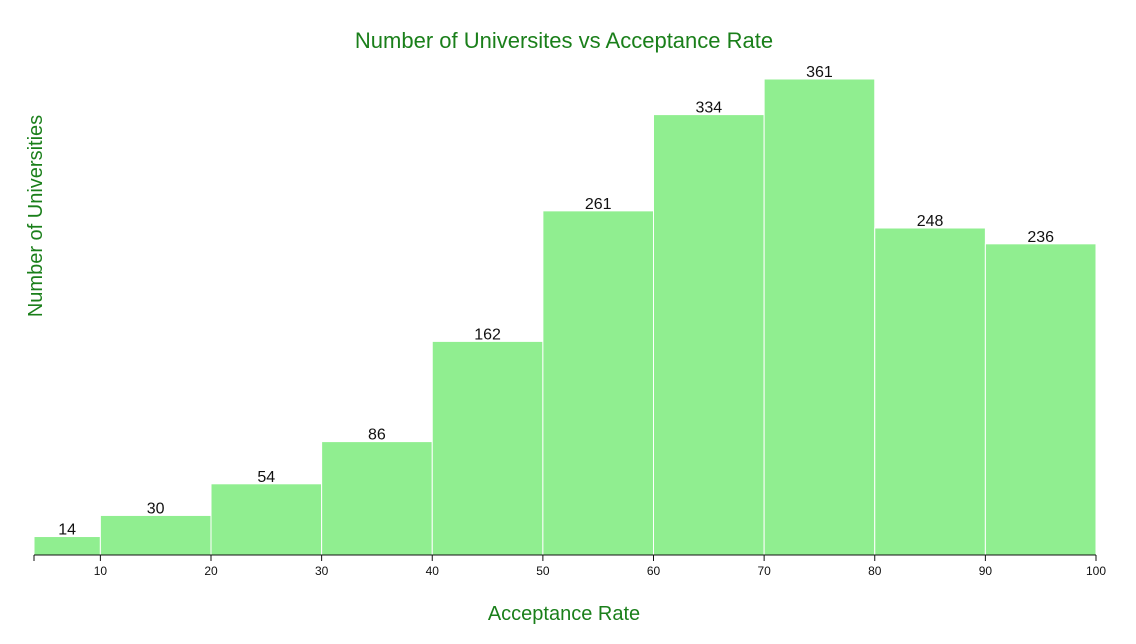 This screenshot has height=644, width=1136. What do you see at coordinates (543, 571) in the screenshot?
I see `x-tick-label-4: 50` at bounding box center [543, 571].